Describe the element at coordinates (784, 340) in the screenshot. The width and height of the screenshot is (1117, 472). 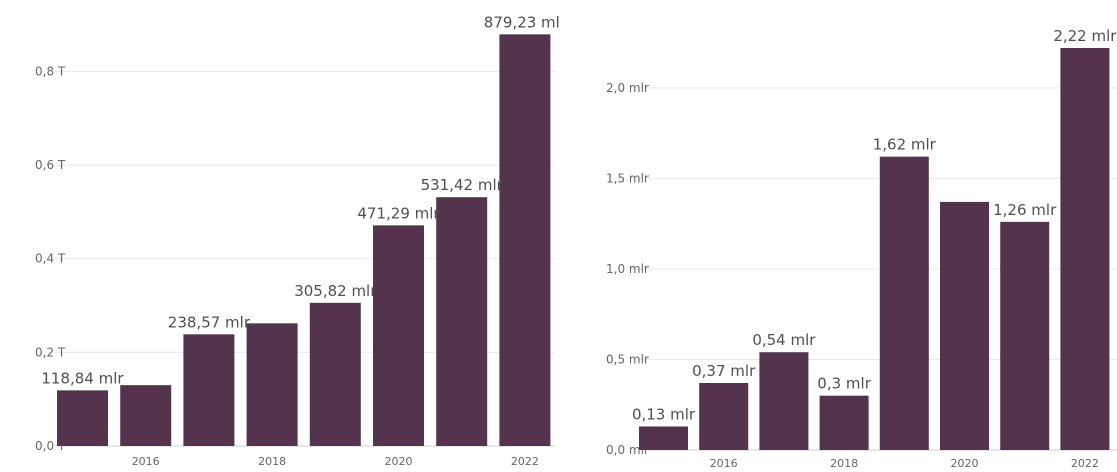
I see `data-label-right-2017: 0,54 mlr` at that location.